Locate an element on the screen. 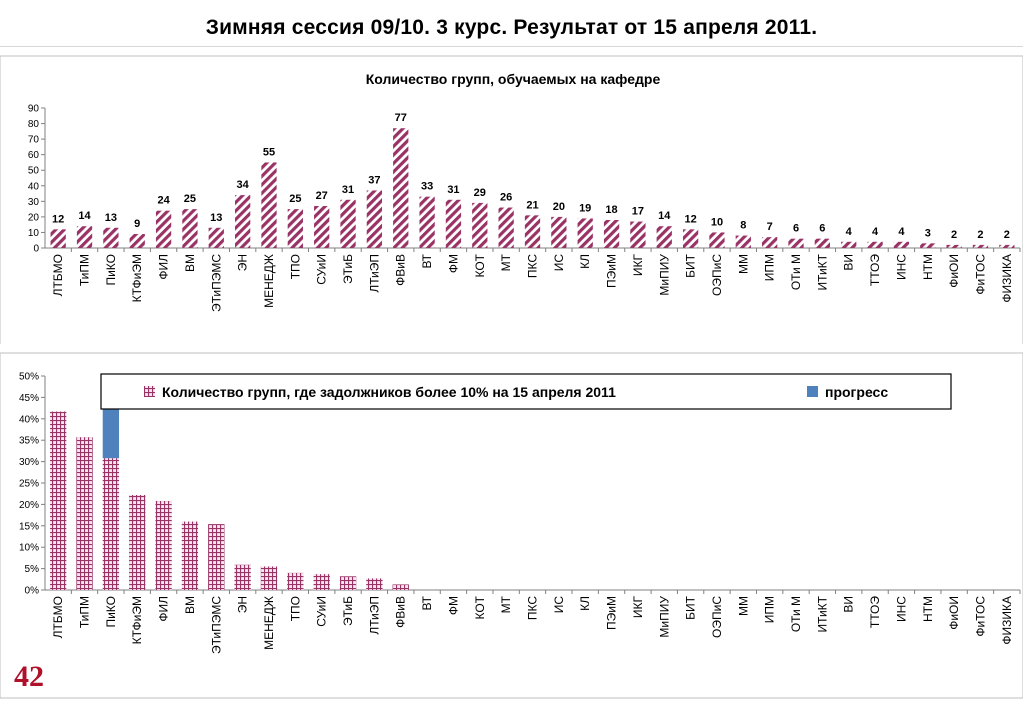 This screenshot has width=1023, height=708. x-tick-label: ВТ is located at coordinates (427, 260).